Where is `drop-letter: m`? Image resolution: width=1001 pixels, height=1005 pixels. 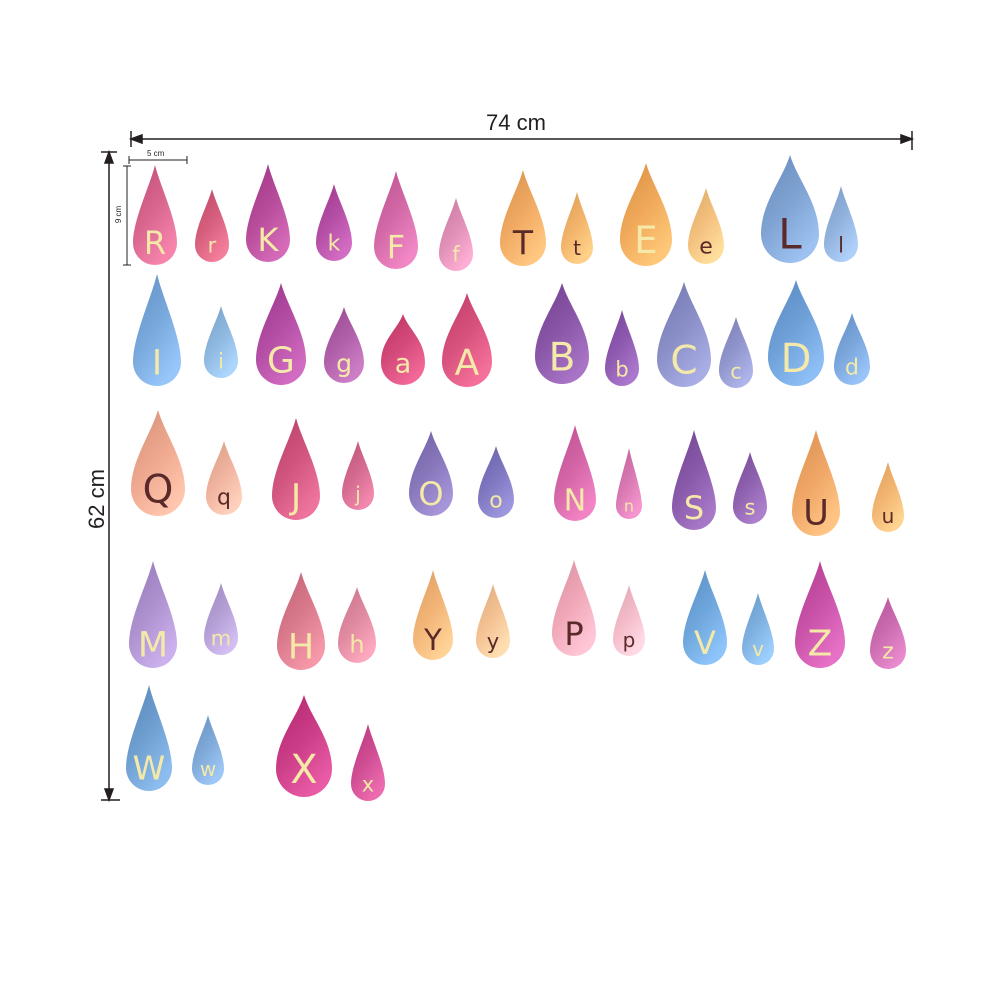
drop-letter: m is located at coordinates (221, 638).